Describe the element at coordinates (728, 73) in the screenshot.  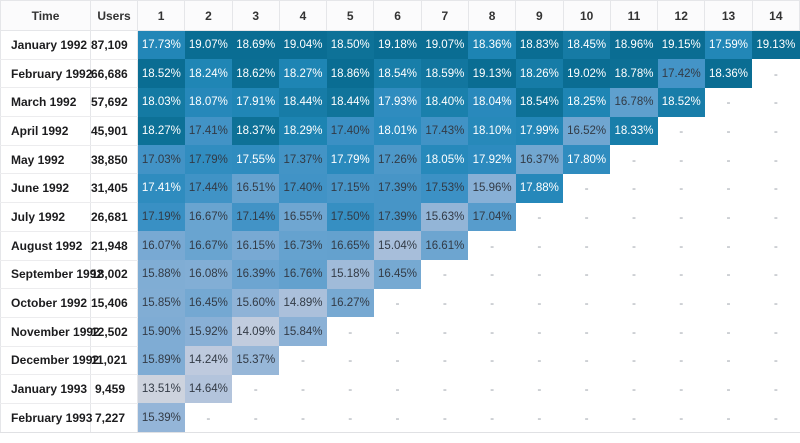
I see `retention-cell: 18.36%` at that location.